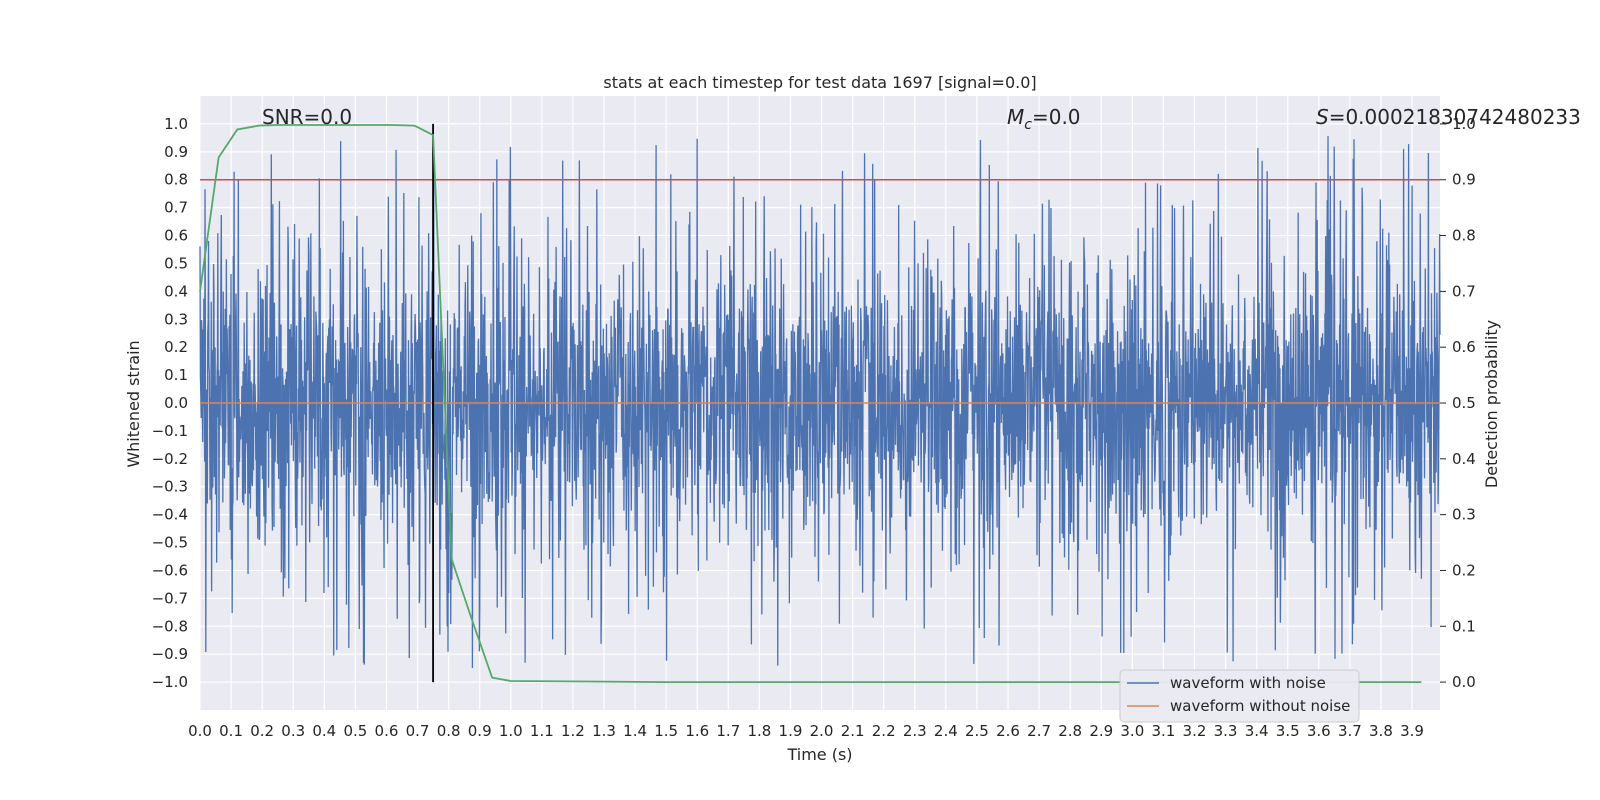  I want to click on x-tick-label: 2.0, so click(822, 731).